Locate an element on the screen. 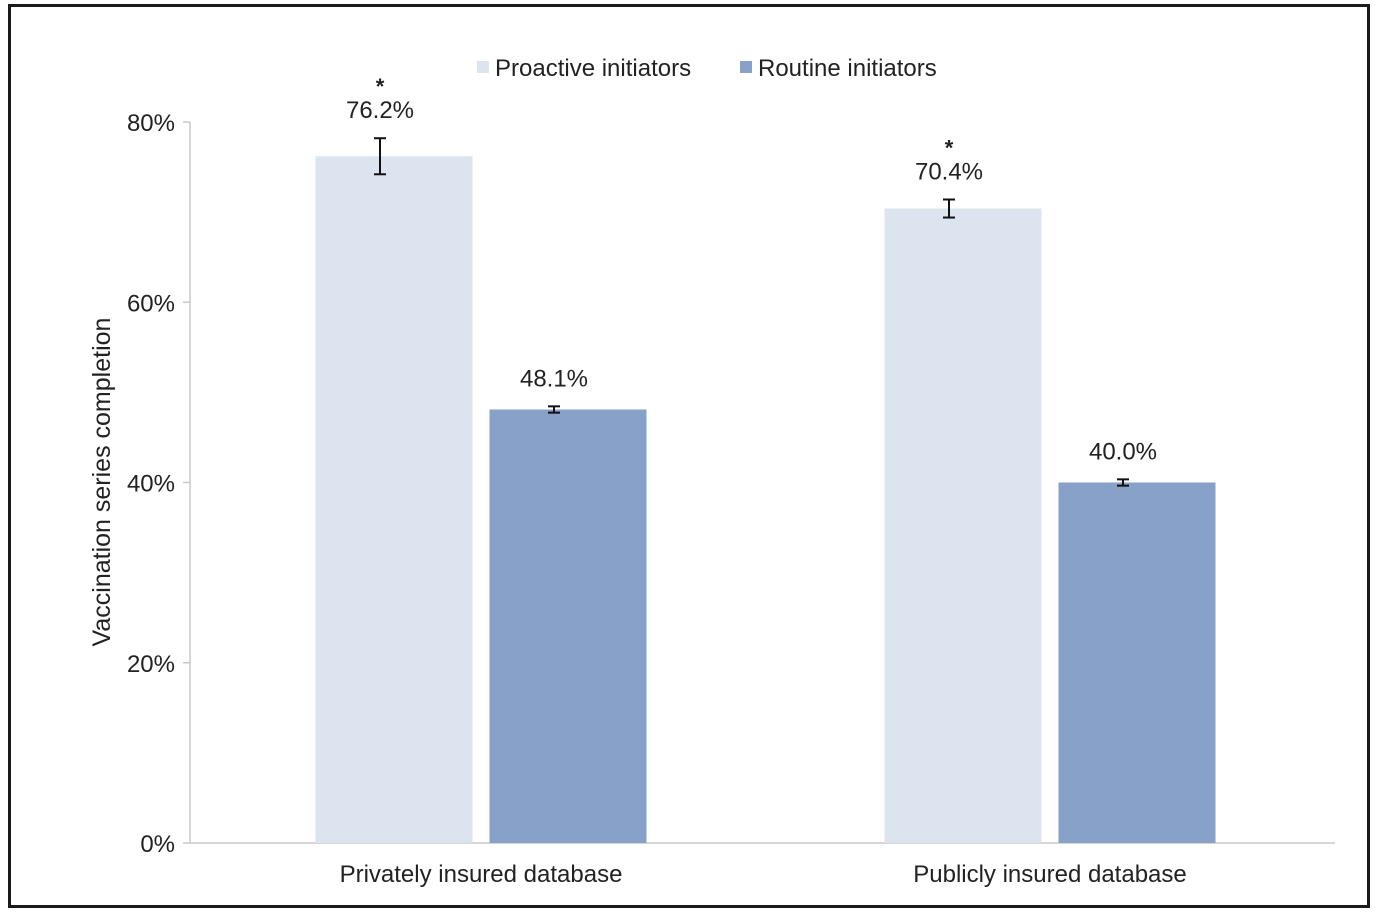  y-tick-label: 60% is located at coordinates (151, 303).